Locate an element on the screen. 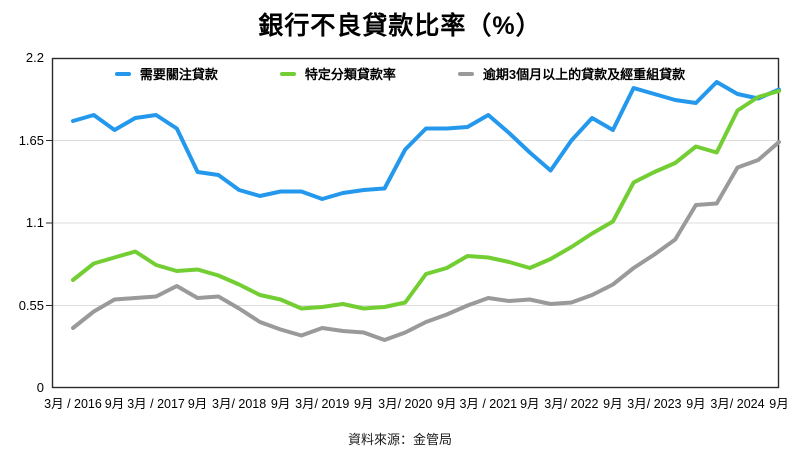 This screenshot has height=460, width=800. x-axis-tick-label: 3月 / 2021 is located at coordinates (488, 404).